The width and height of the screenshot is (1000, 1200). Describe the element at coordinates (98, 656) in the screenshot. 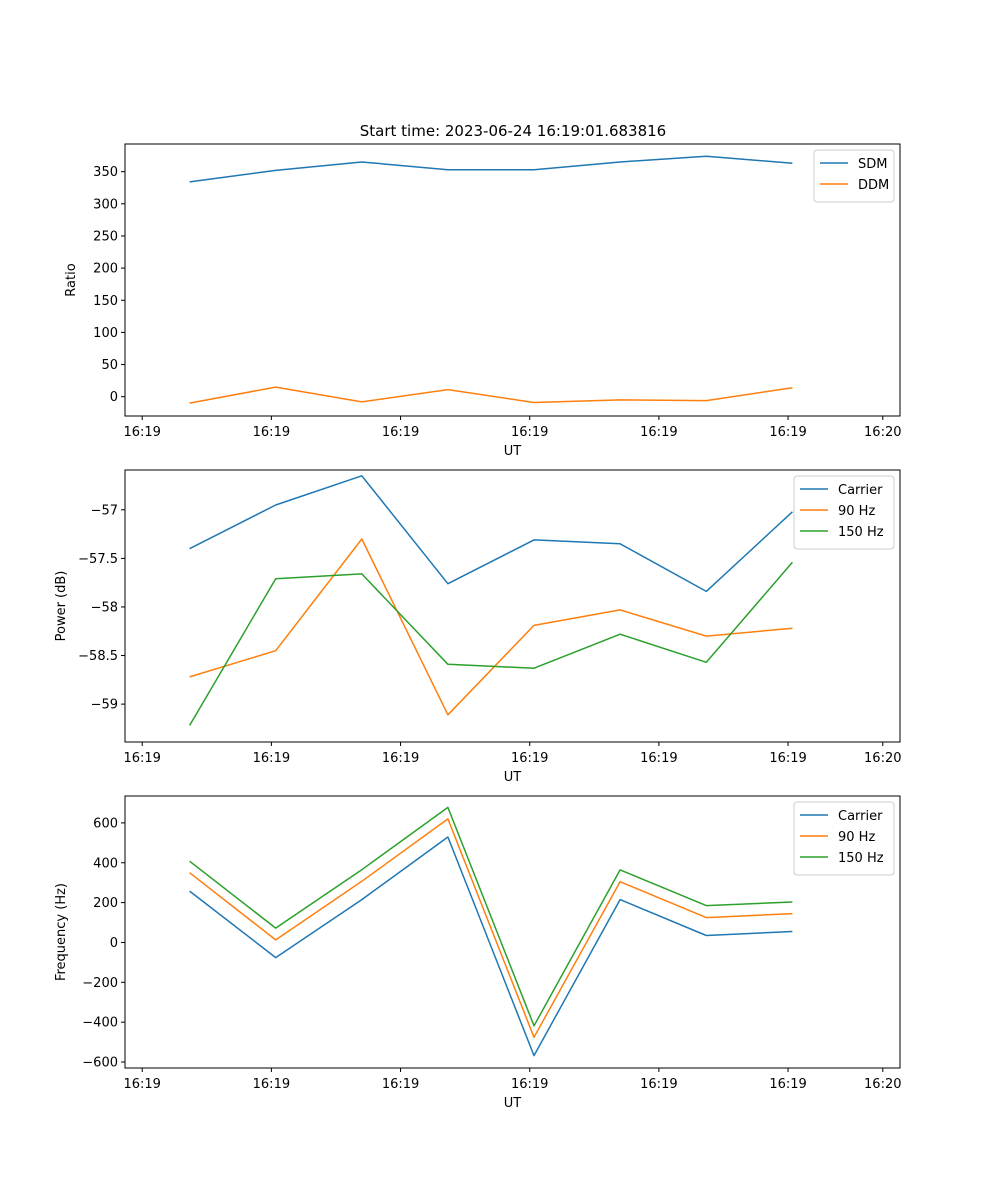

I see `y-tick-label: −58.5` at that location.